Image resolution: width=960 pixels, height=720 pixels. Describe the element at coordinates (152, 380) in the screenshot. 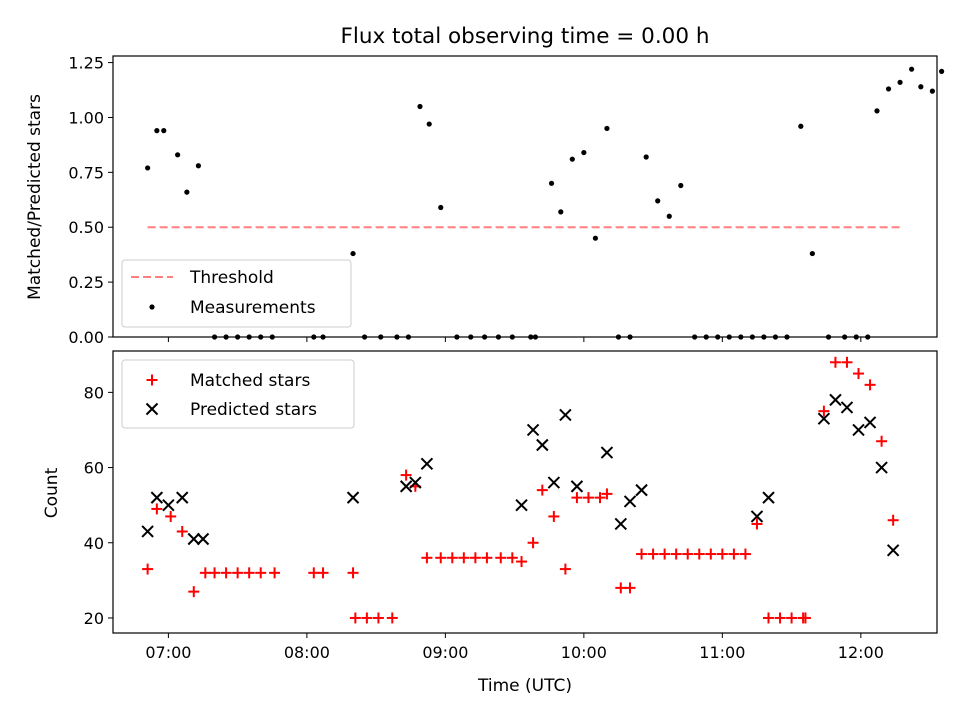

I see `legend-matched-swatch` at that location.